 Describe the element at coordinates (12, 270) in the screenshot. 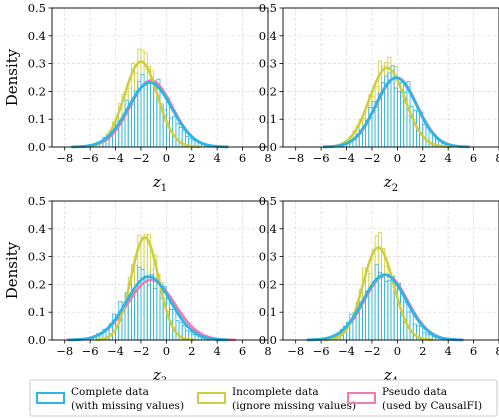

I see `y-axis-label: Density` at that location.